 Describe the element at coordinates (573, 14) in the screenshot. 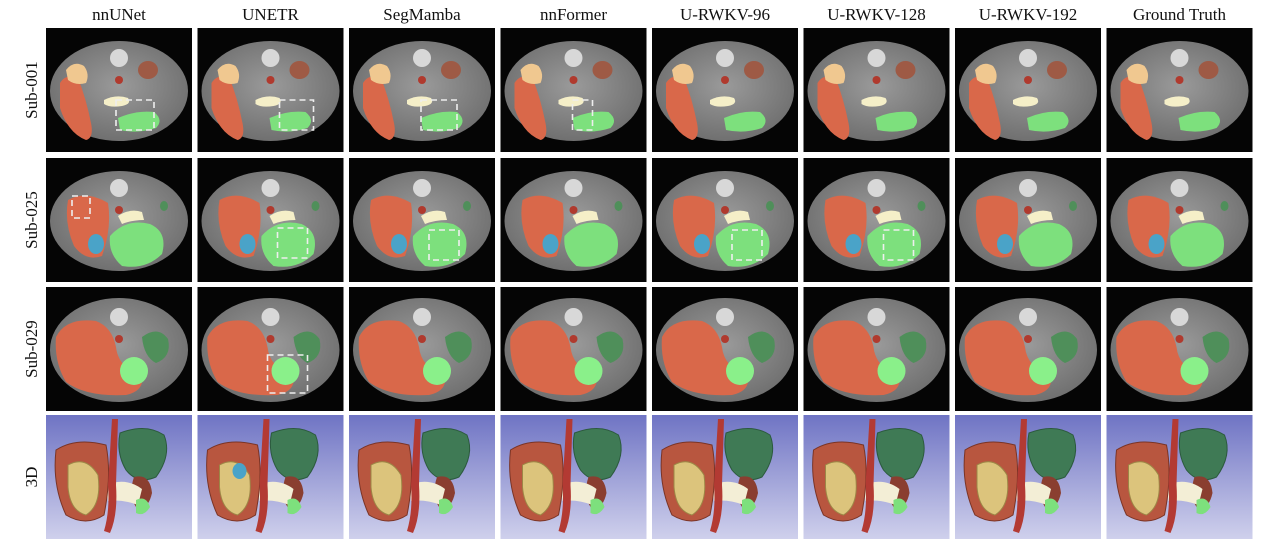

I see `column-header: nnFormer` at that location.